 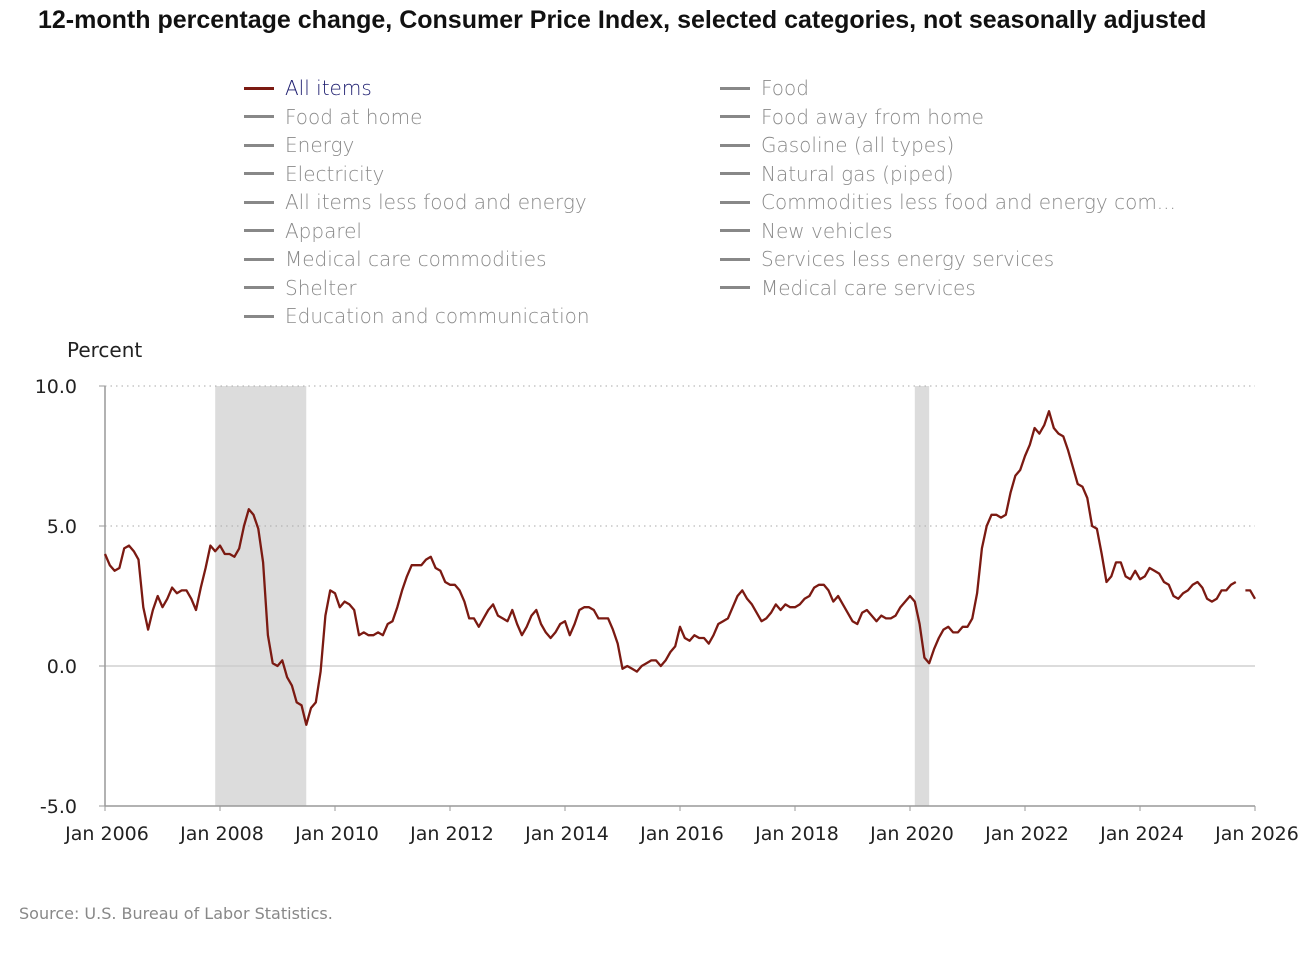 What do you see at coordinates (335, 173) in the screenshot?
I see `legend-label: Electricity` at bounding box center [335, 173].